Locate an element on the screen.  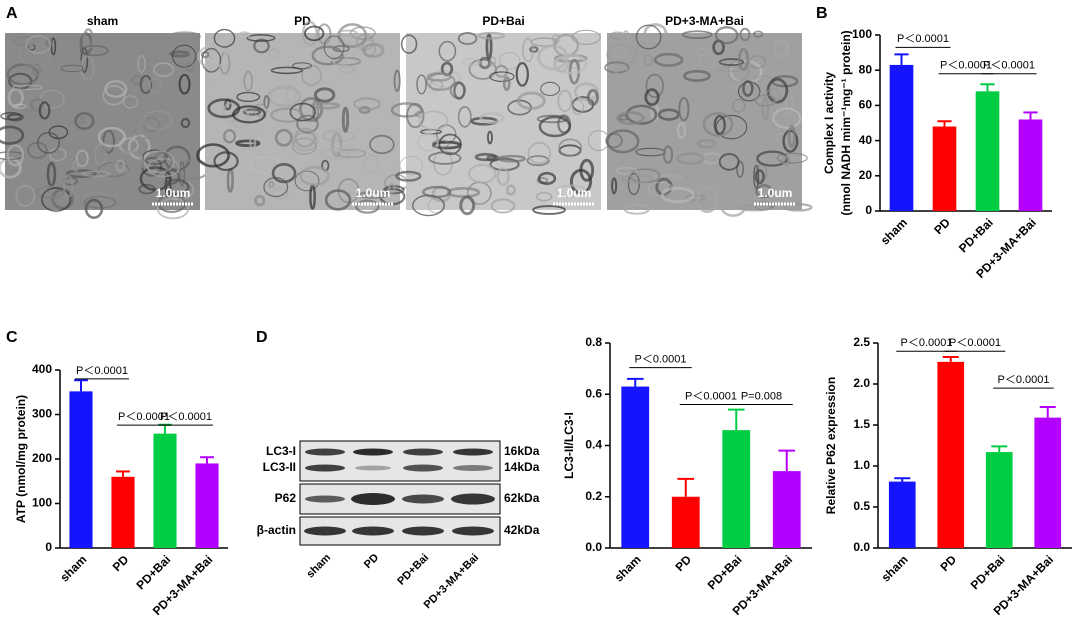
scale-bar-label: 1.0um is located at coordinates (574, 193).